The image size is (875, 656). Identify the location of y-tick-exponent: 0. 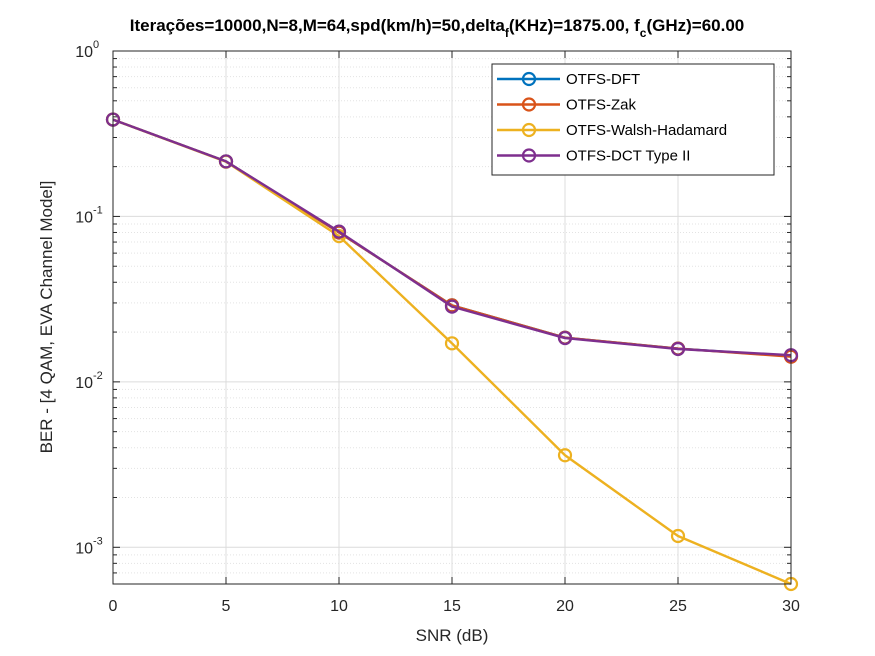
(96, 45).